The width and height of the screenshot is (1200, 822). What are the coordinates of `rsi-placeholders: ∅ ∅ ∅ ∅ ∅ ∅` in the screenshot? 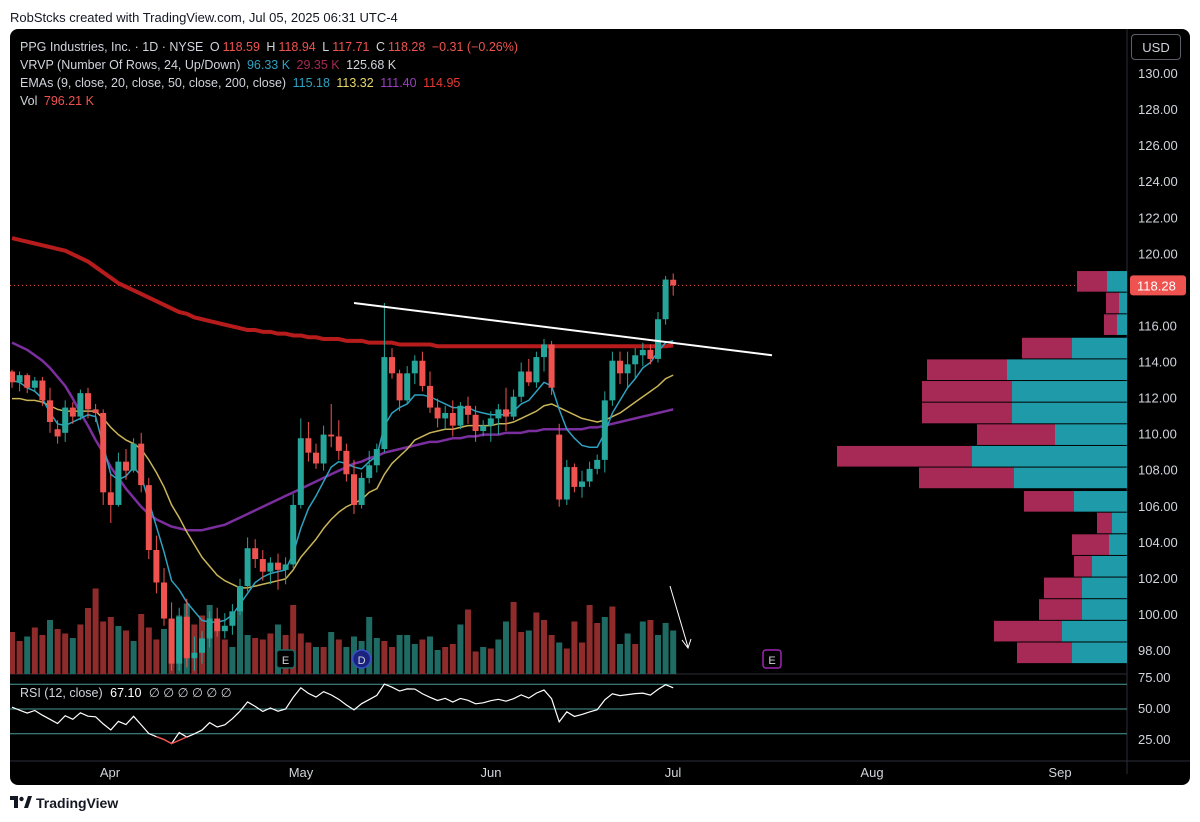 It's located at (190, 693).